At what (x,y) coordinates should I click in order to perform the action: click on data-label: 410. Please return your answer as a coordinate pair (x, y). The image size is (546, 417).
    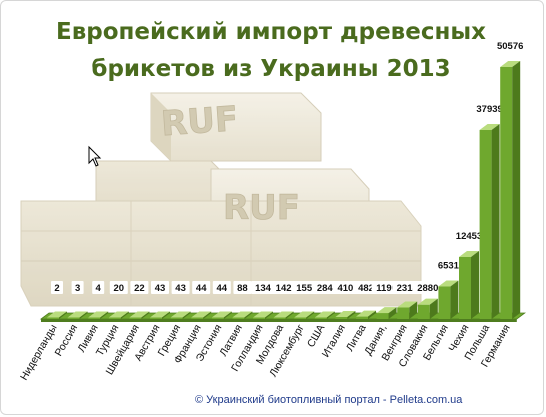
    Looking at the image, I should click on (345, 287).